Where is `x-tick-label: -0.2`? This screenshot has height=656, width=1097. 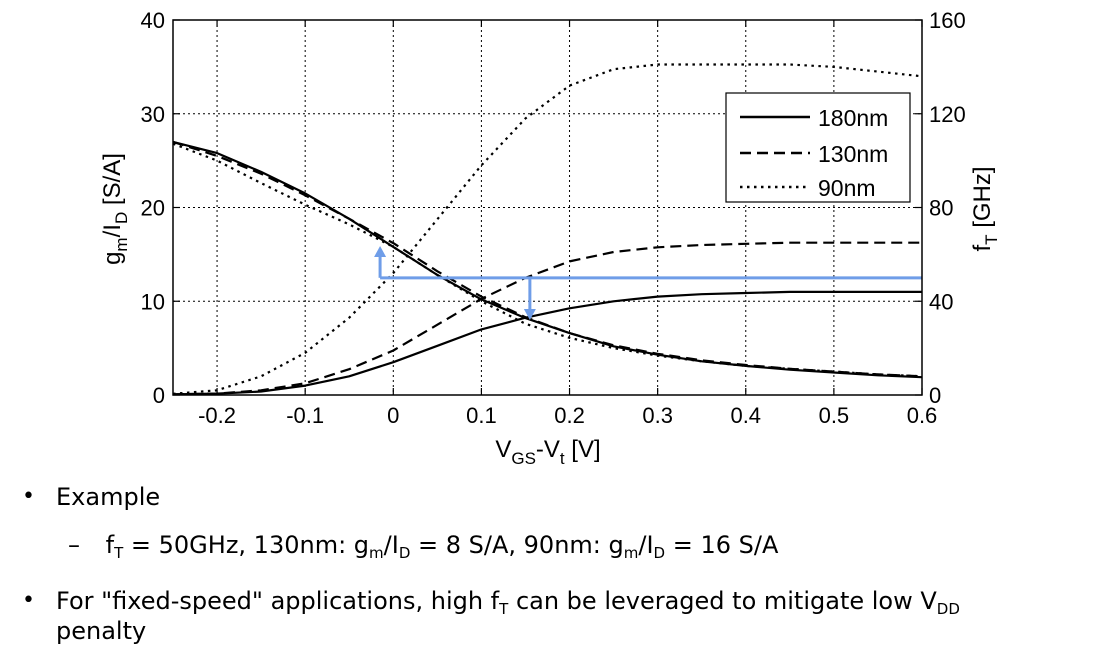 x-tick-label: -0.2 is located at coordinates (217, 415).